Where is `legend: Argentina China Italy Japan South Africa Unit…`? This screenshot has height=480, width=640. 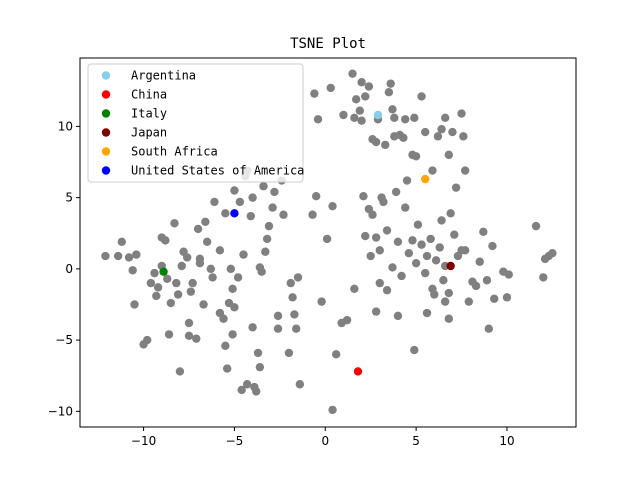
legend: Argentina China Italy Japan South Africa Unit… is located at coordinates (195, 123).